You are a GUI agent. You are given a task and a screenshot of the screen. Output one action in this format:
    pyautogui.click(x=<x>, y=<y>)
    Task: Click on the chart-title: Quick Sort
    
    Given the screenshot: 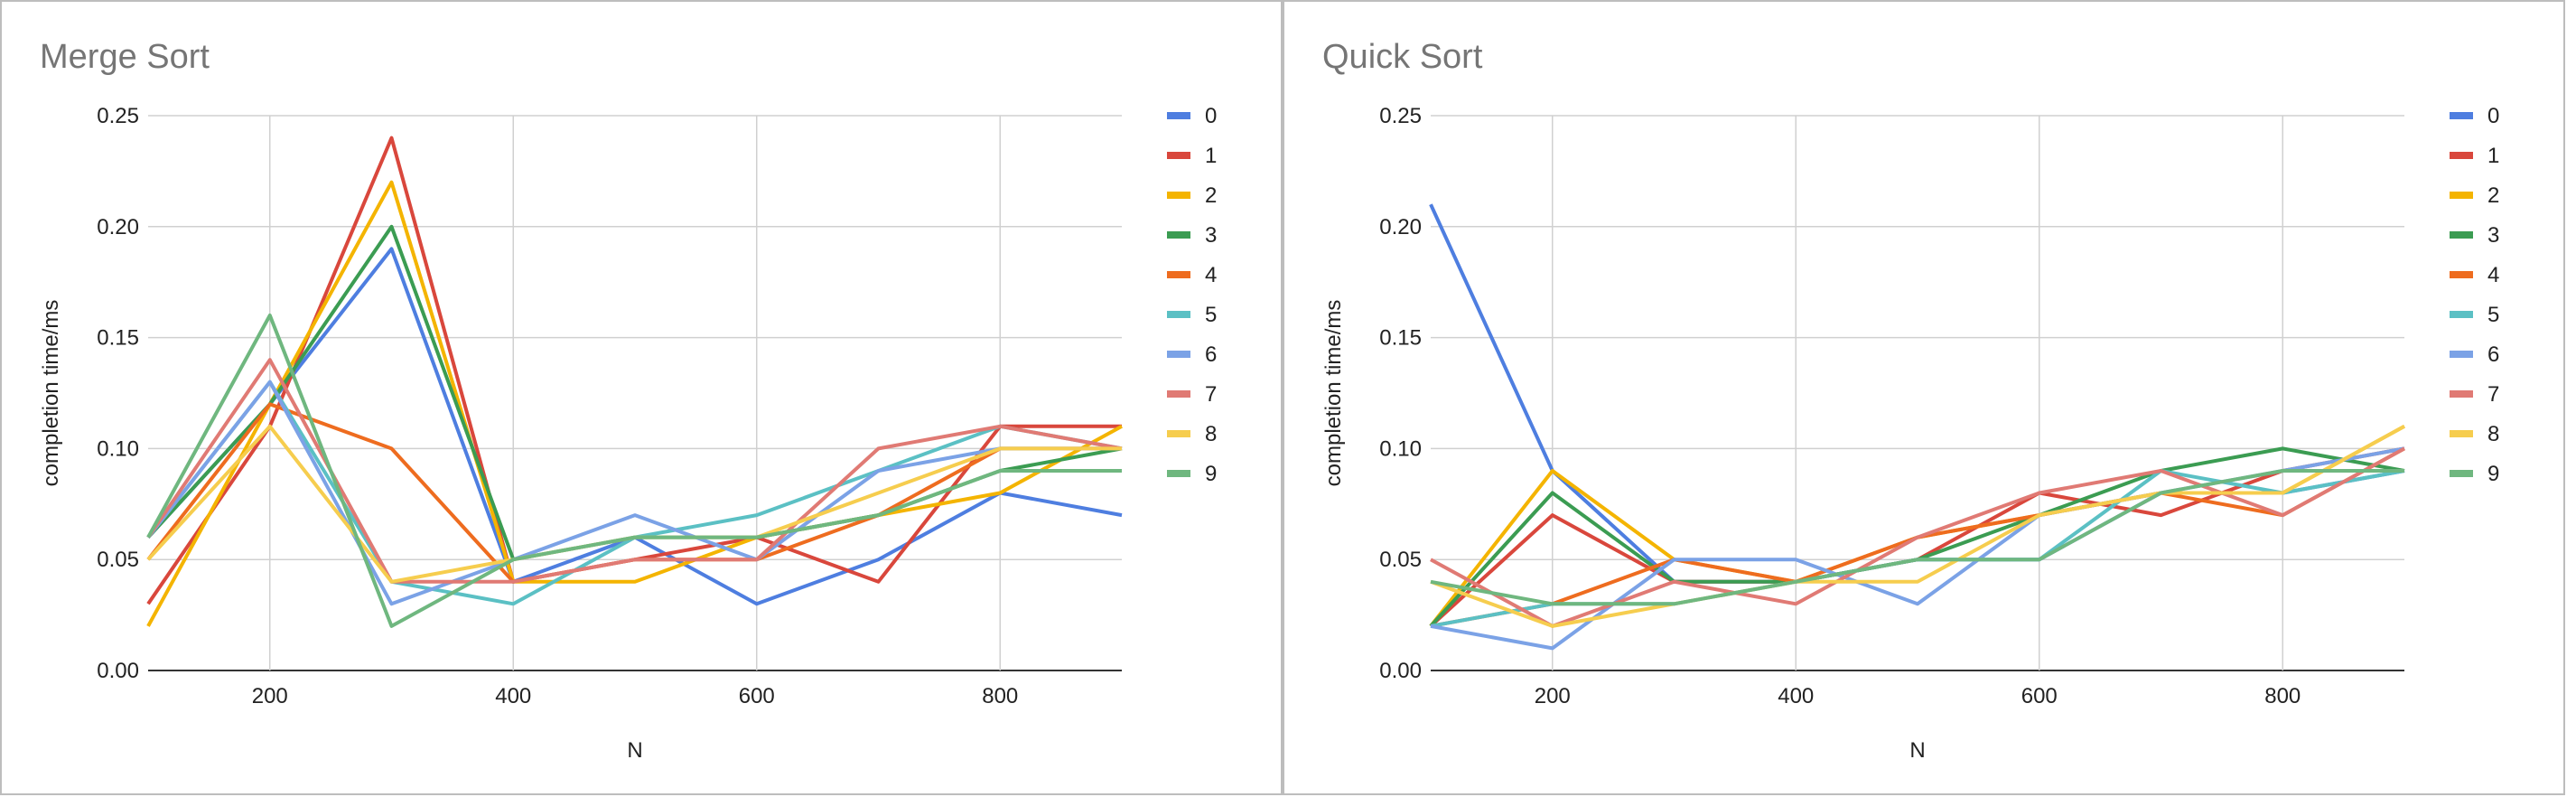 What is the action you would take?
    pyautogui.click(x=1403, y=57)
    